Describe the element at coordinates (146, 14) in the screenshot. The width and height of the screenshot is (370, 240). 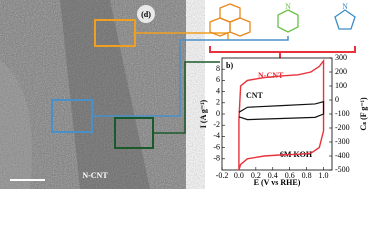
I see `panel-label: (d)` at that location.